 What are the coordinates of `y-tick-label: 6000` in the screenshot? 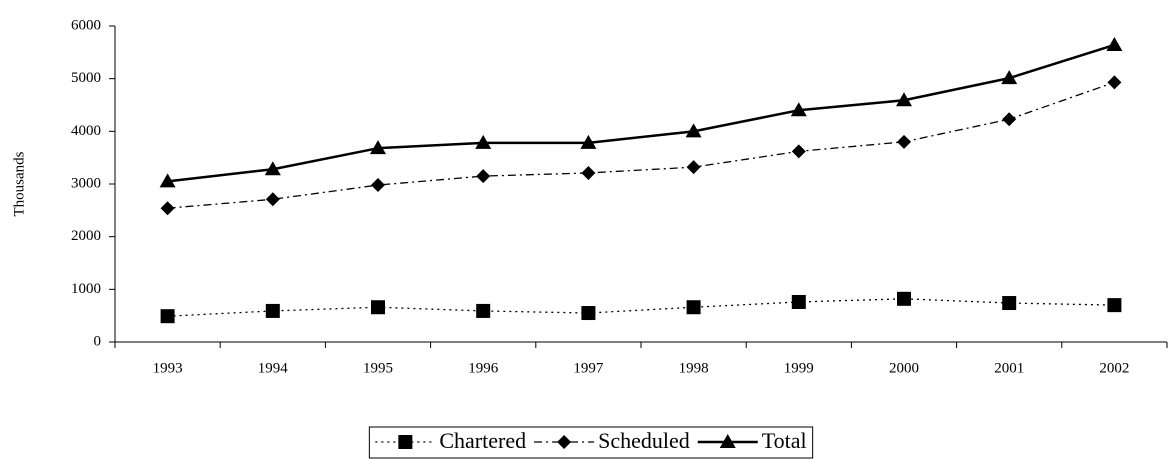 It's located at (86, 25).